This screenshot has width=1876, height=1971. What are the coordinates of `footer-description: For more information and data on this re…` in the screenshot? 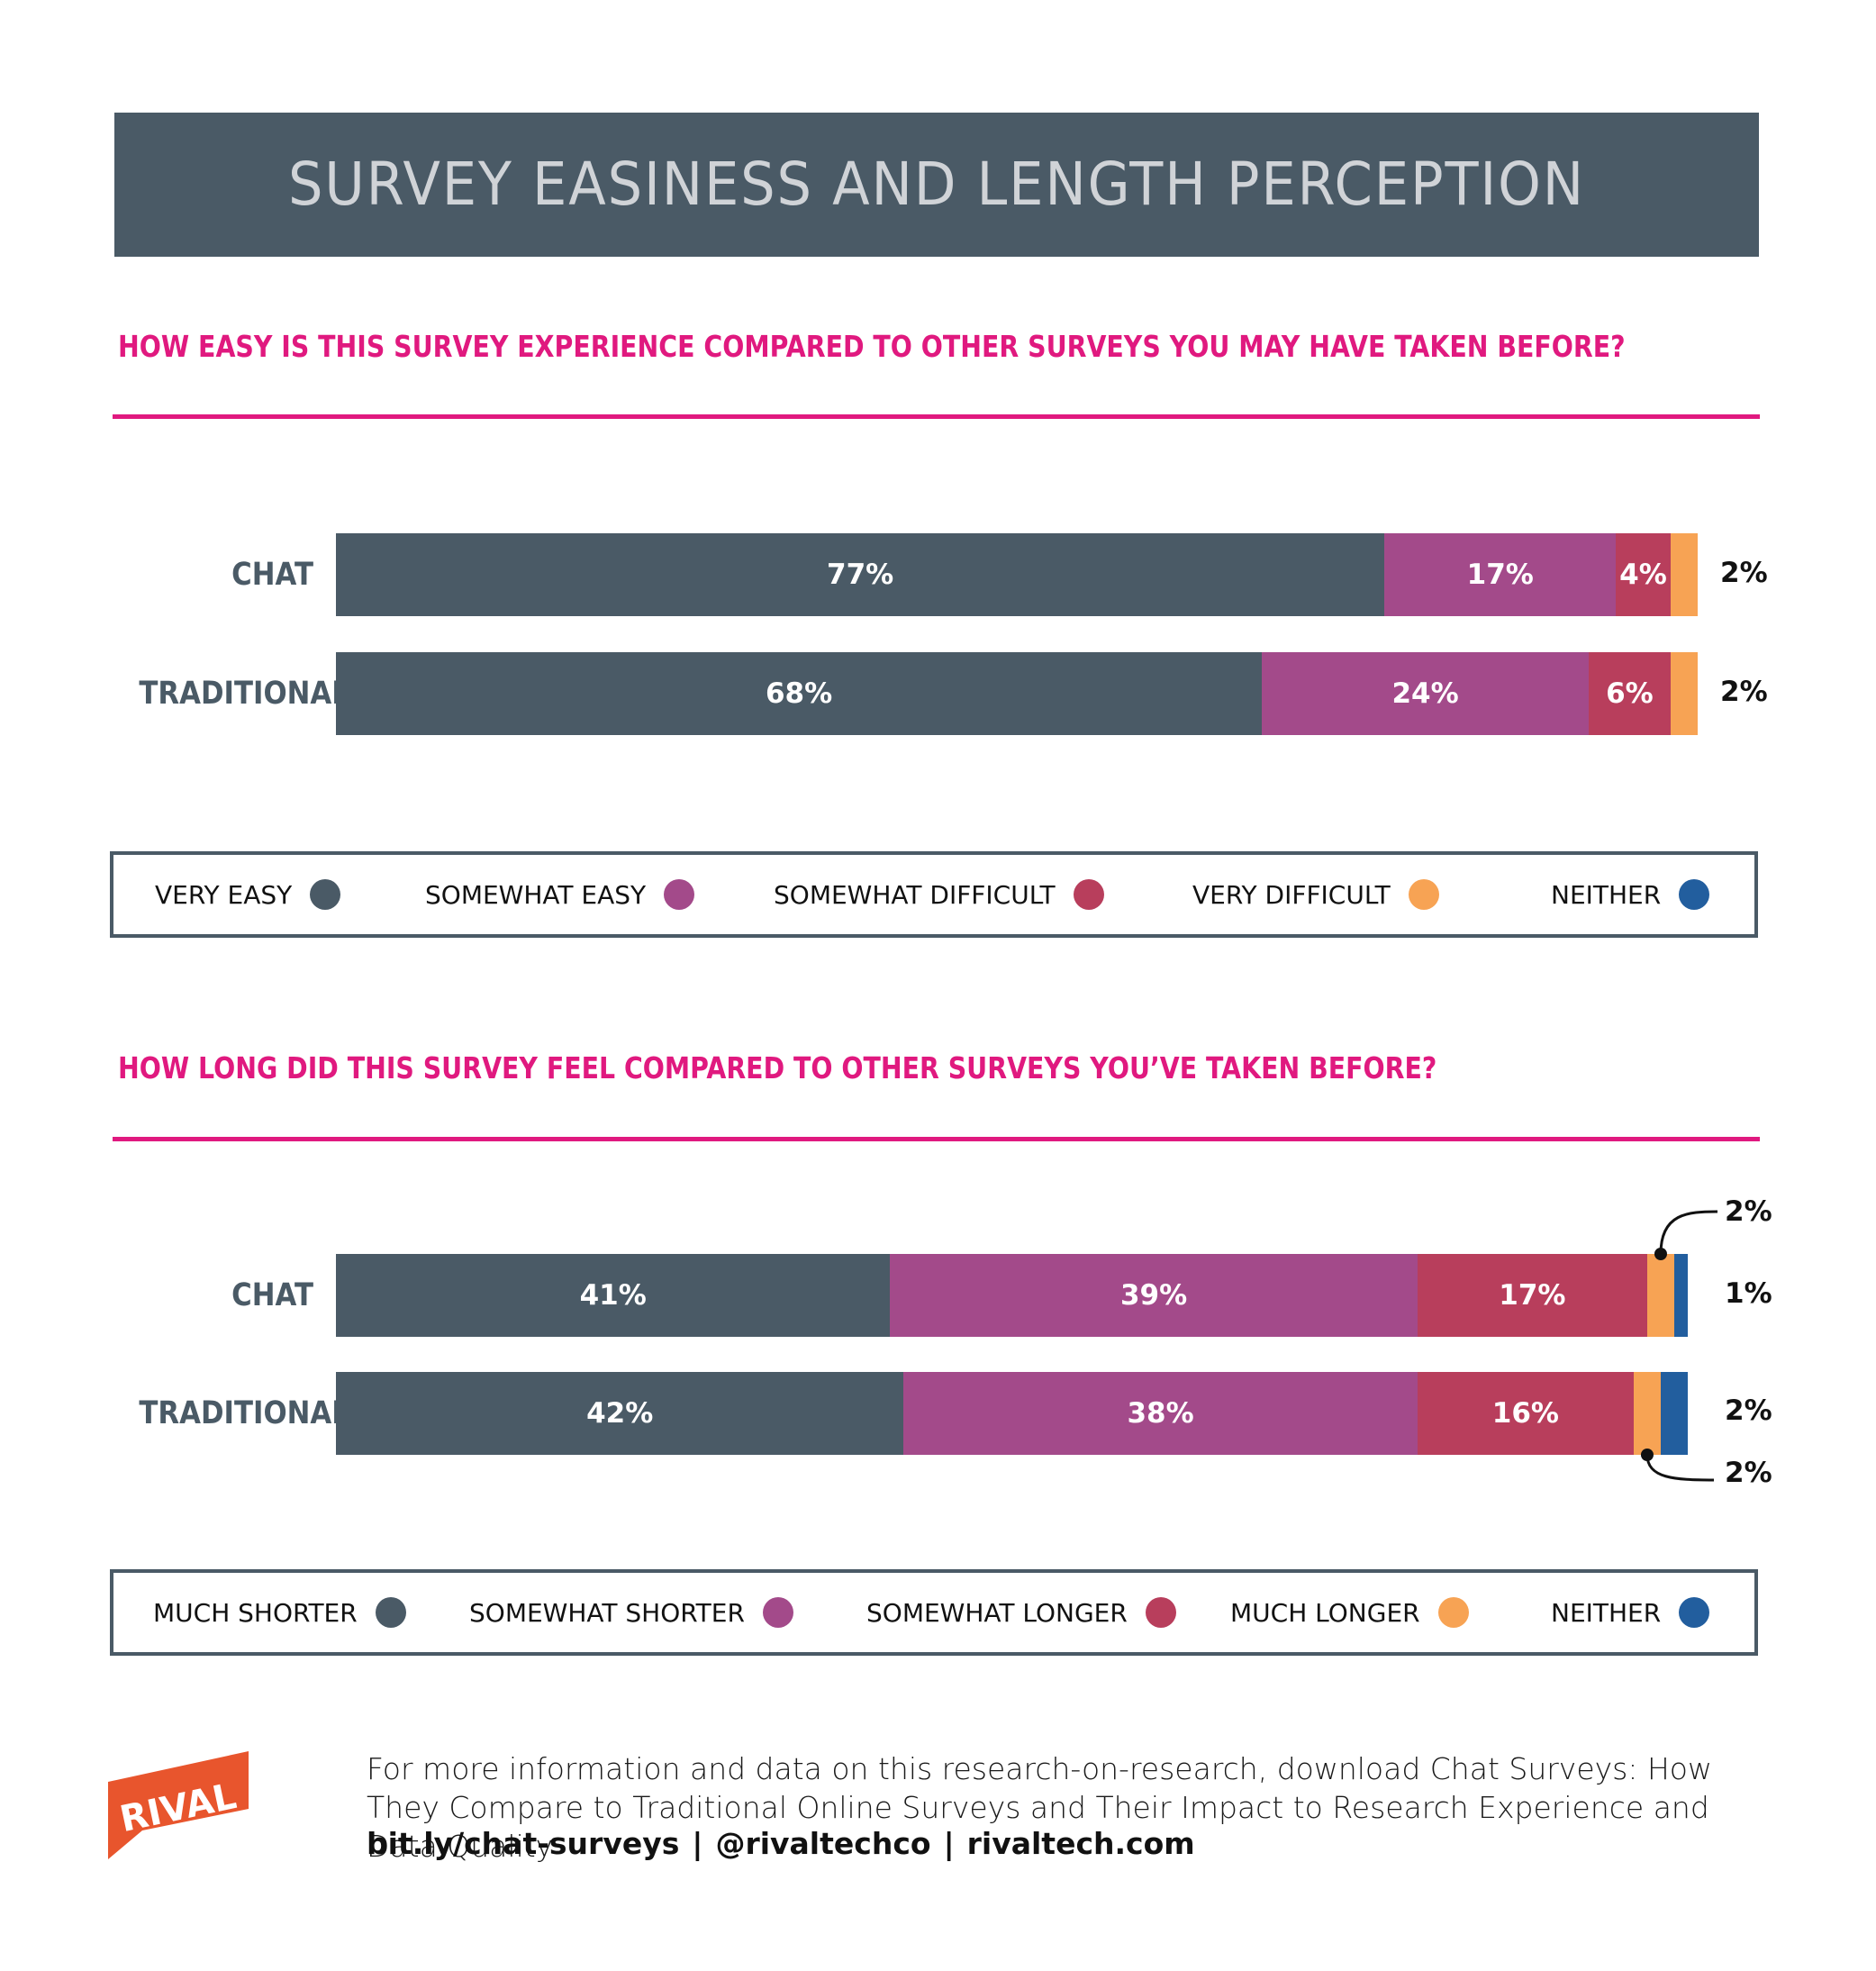 It's located at (1039, 1807).